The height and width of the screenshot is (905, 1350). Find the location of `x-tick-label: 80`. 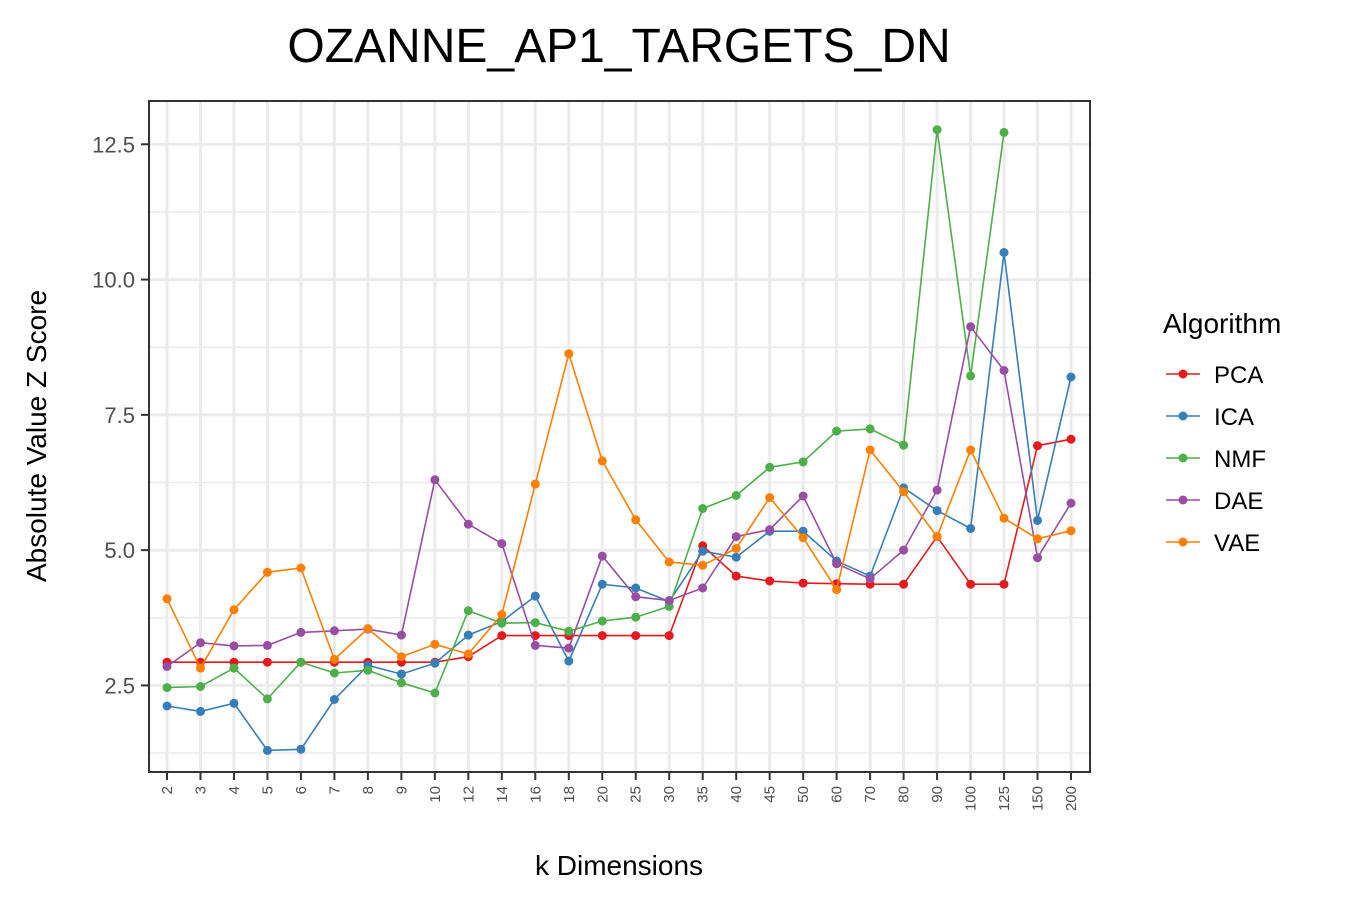

x-tick-label: 80 is located at coordinates (904, 794).